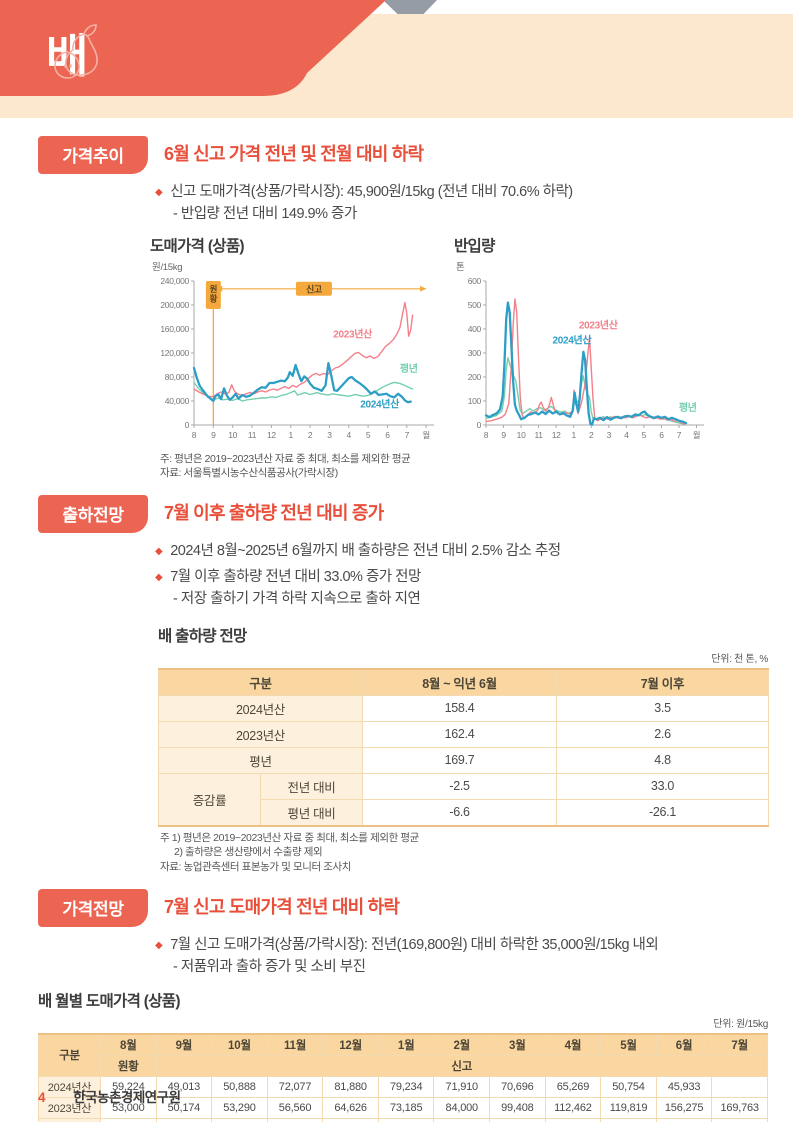 This screenshot has width=793, height=1122. Describe the element at coordinates (406, 1044) in the screenshot. I see `header-cell: 1월` at that location.